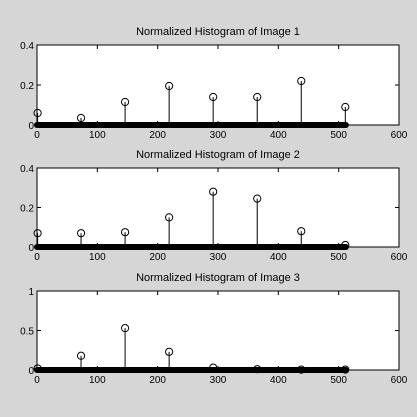 The height and width of the screenshot is (417, 417). What do you see at coordinates (27, 332) in the screenshot?
I see `y-tick-label: 0.5` at bounding box center [27, 332].